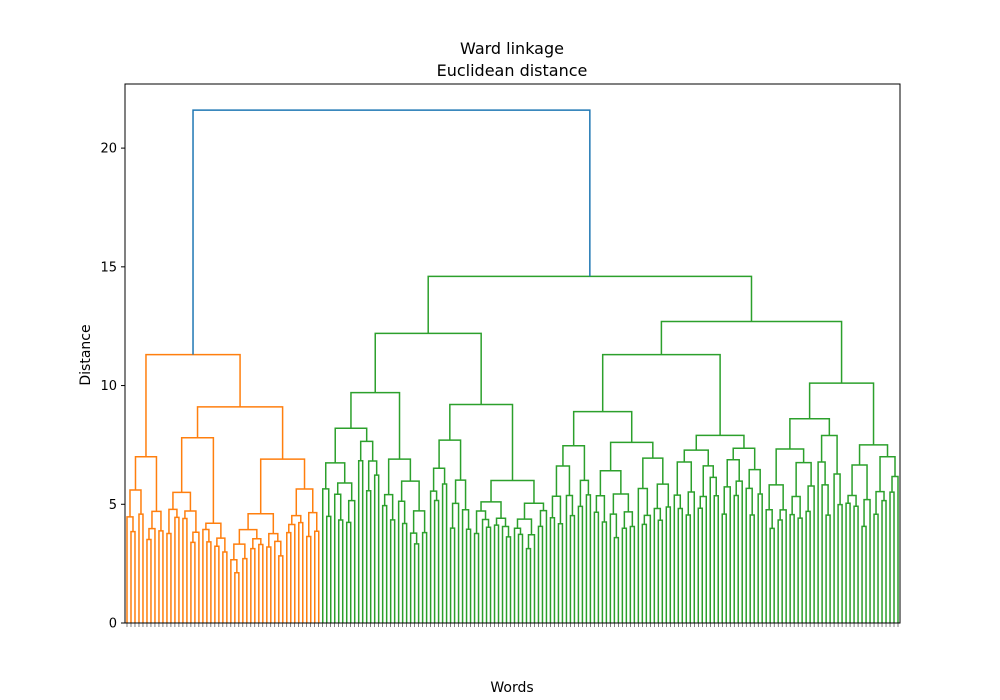  I want to click on x-axis-label: Words, so click(511, 688).